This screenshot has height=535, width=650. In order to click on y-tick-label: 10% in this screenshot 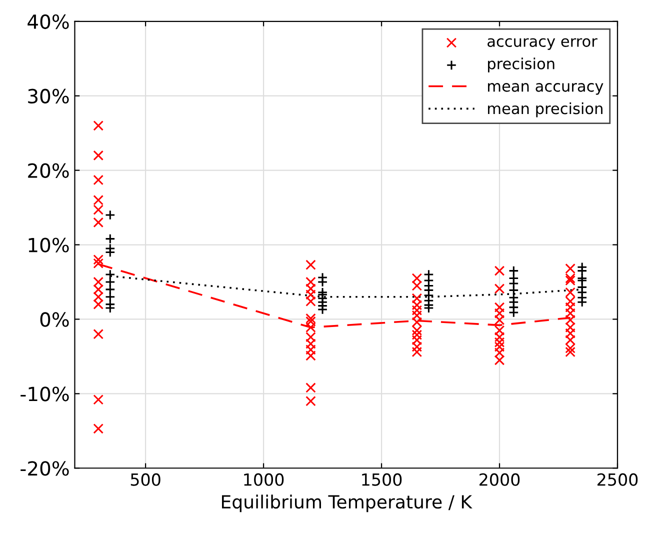, I will do `click(48, 245)`.